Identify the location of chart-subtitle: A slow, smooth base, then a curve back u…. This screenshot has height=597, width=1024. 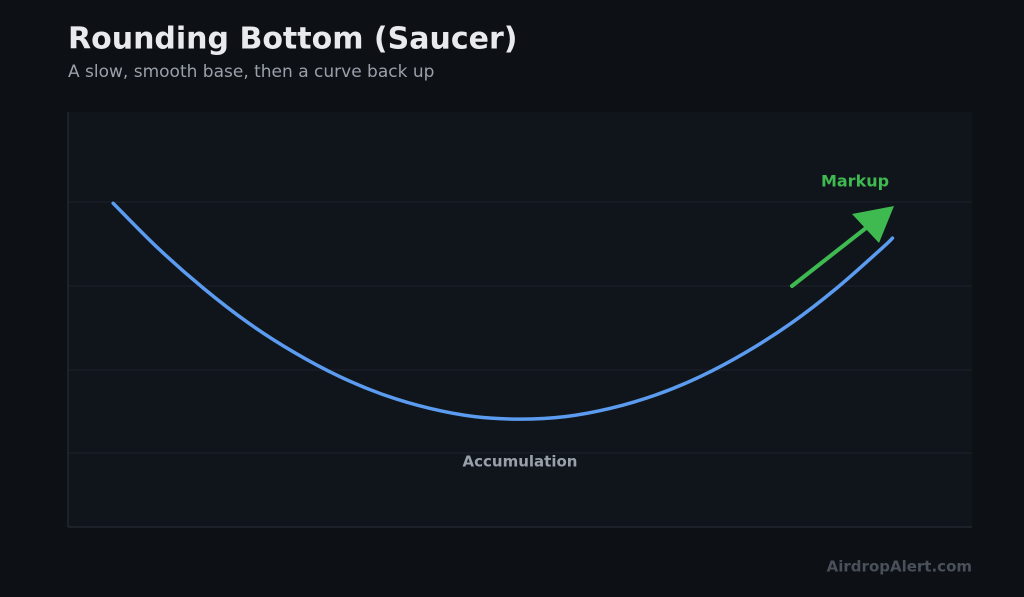
(251, 72).